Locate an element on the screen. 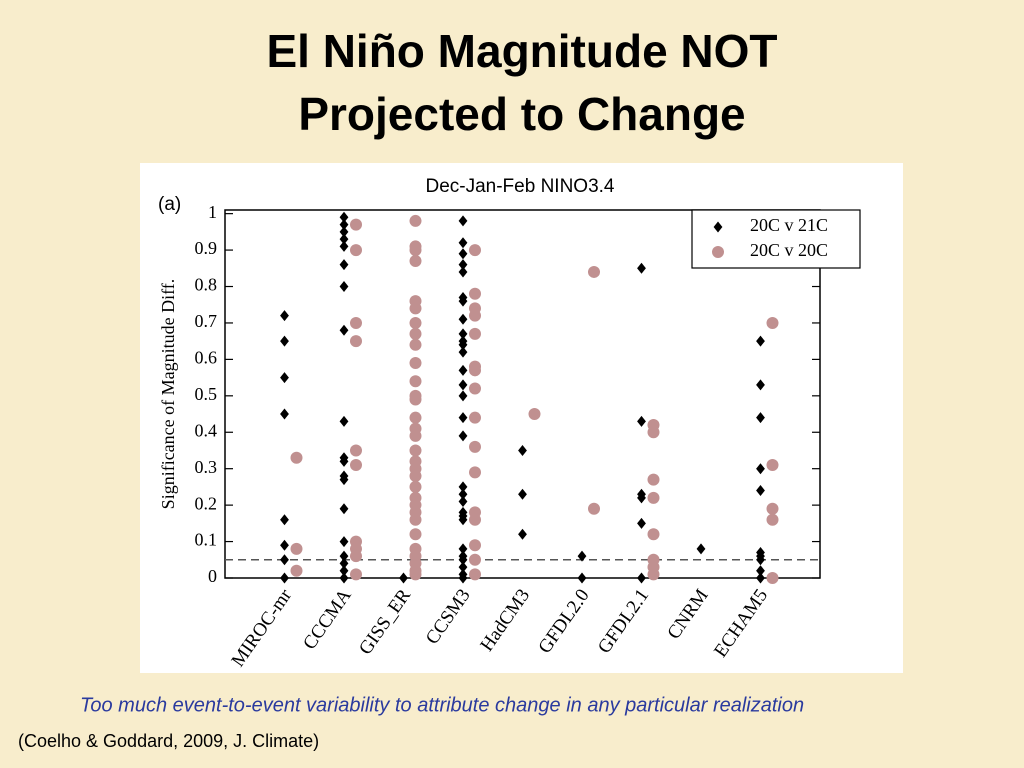  y-tick-label: 0.1 is located at coordinates (206, 540).